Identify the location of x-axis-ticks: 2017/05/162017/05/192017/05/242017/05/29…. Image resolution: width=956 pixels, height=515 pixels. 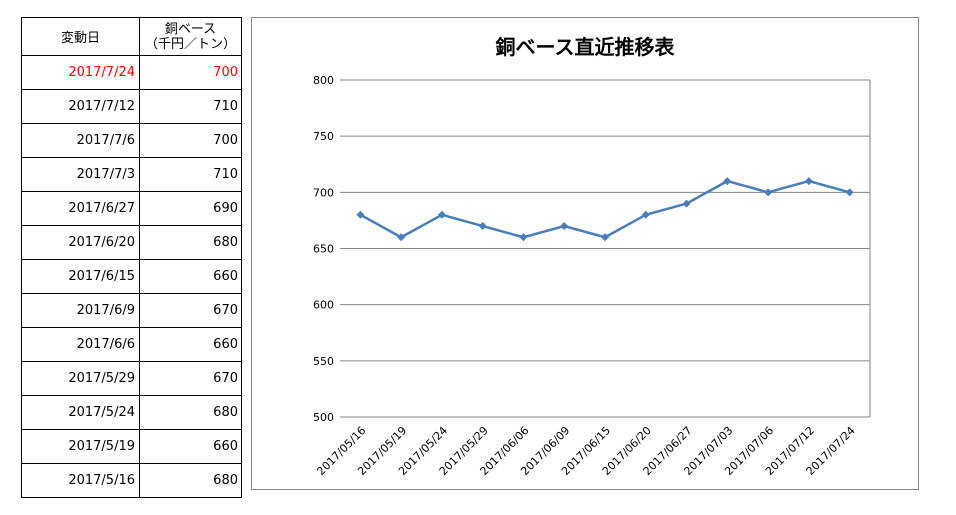
(585, 451).